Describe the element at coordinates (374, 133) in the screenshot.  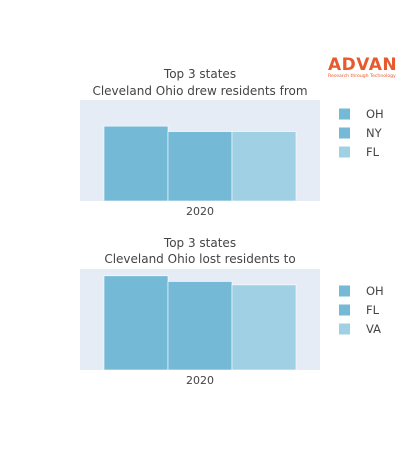
I see `chart-1-legend-label-ny: NY` at that location.